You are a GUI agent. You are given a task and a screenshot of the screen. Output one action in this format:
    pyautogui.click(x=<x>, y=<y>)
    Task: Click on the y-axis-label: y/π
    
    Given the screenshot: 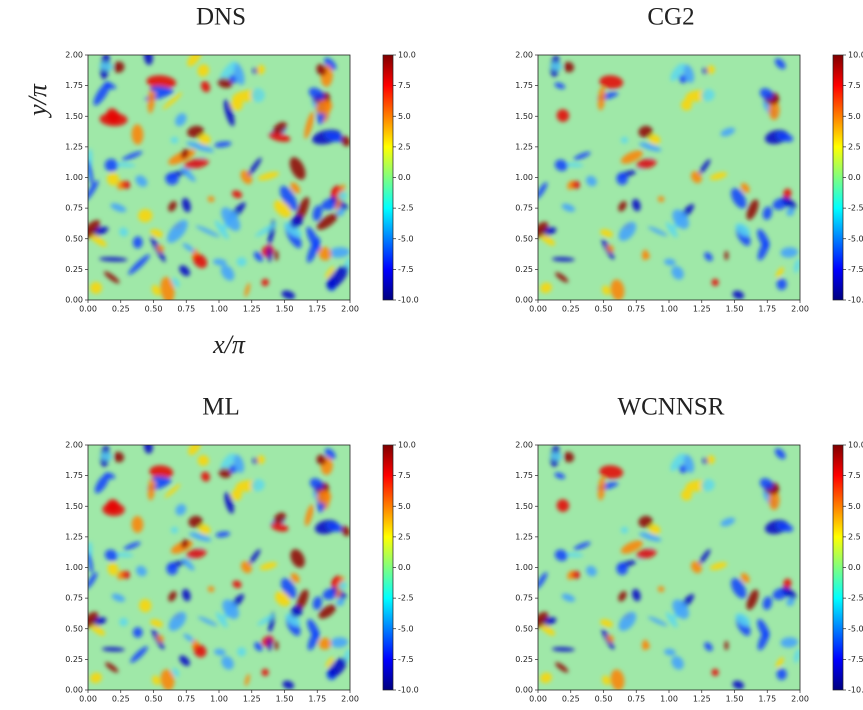 What is the action you would take?
    pyautogui.click(x=37, y=101)
    